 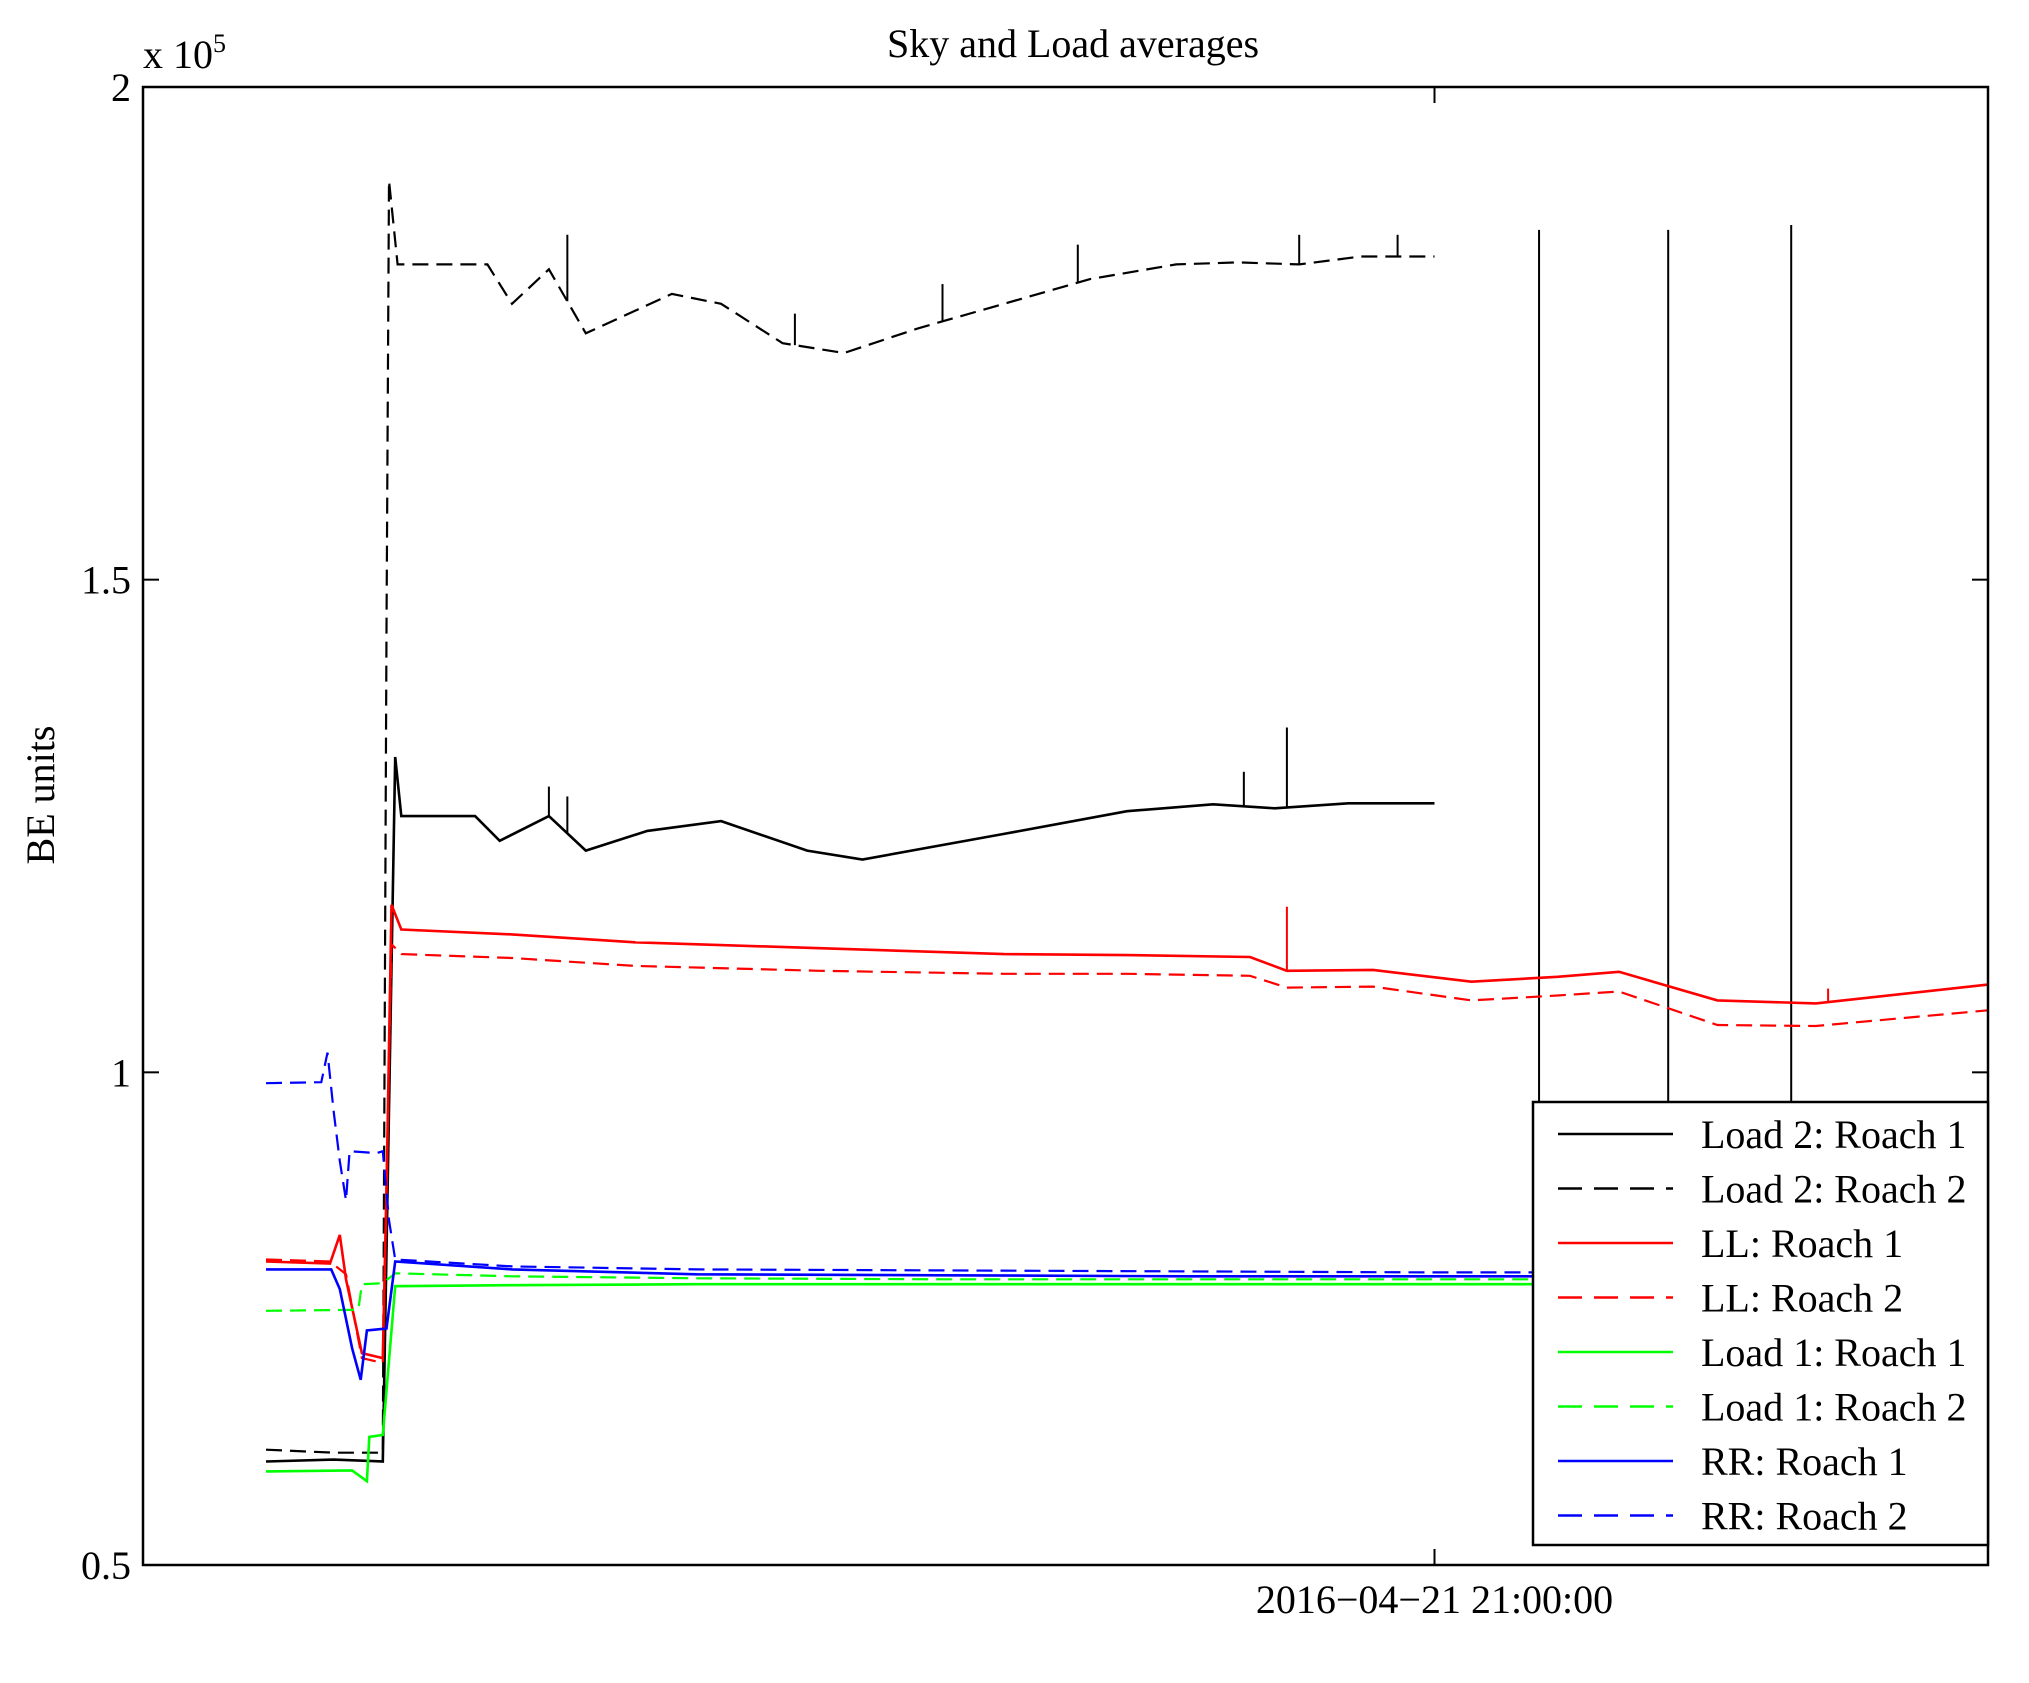 I want to click on y-tick-label-2: 1.5, so click(x=106, y=580).